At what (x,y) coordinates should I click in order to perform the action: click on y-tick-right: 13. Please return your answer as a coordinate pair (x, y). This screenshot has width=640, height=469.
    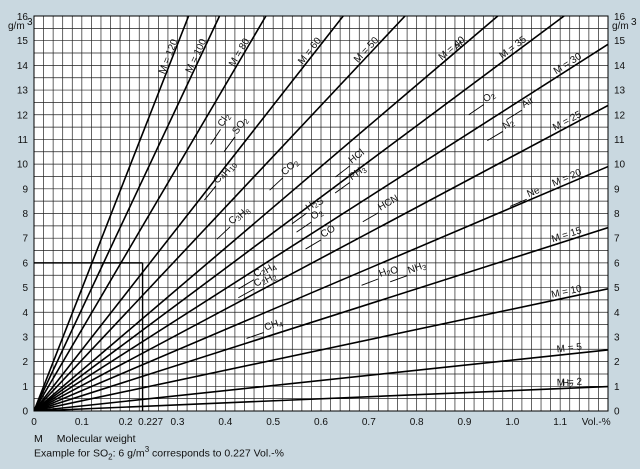
    Looking at the image, I should click on (620, 91).